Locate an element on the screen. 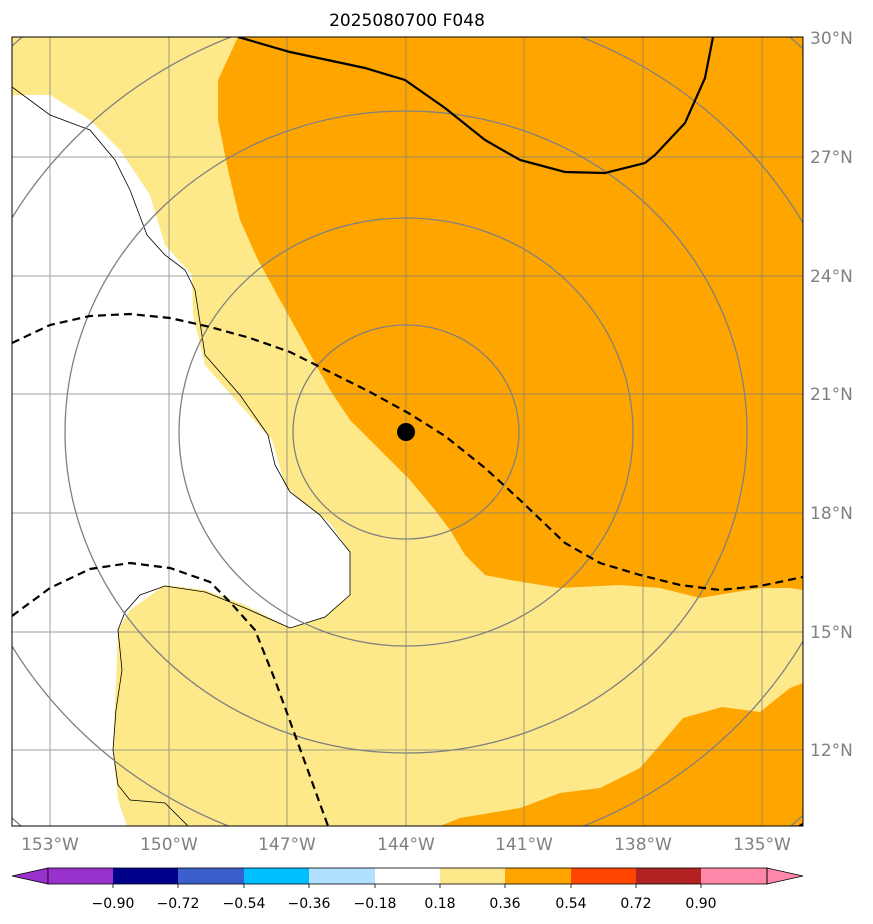  colorbar-tick-label: 0.90 is located at coordinates (700, 904).